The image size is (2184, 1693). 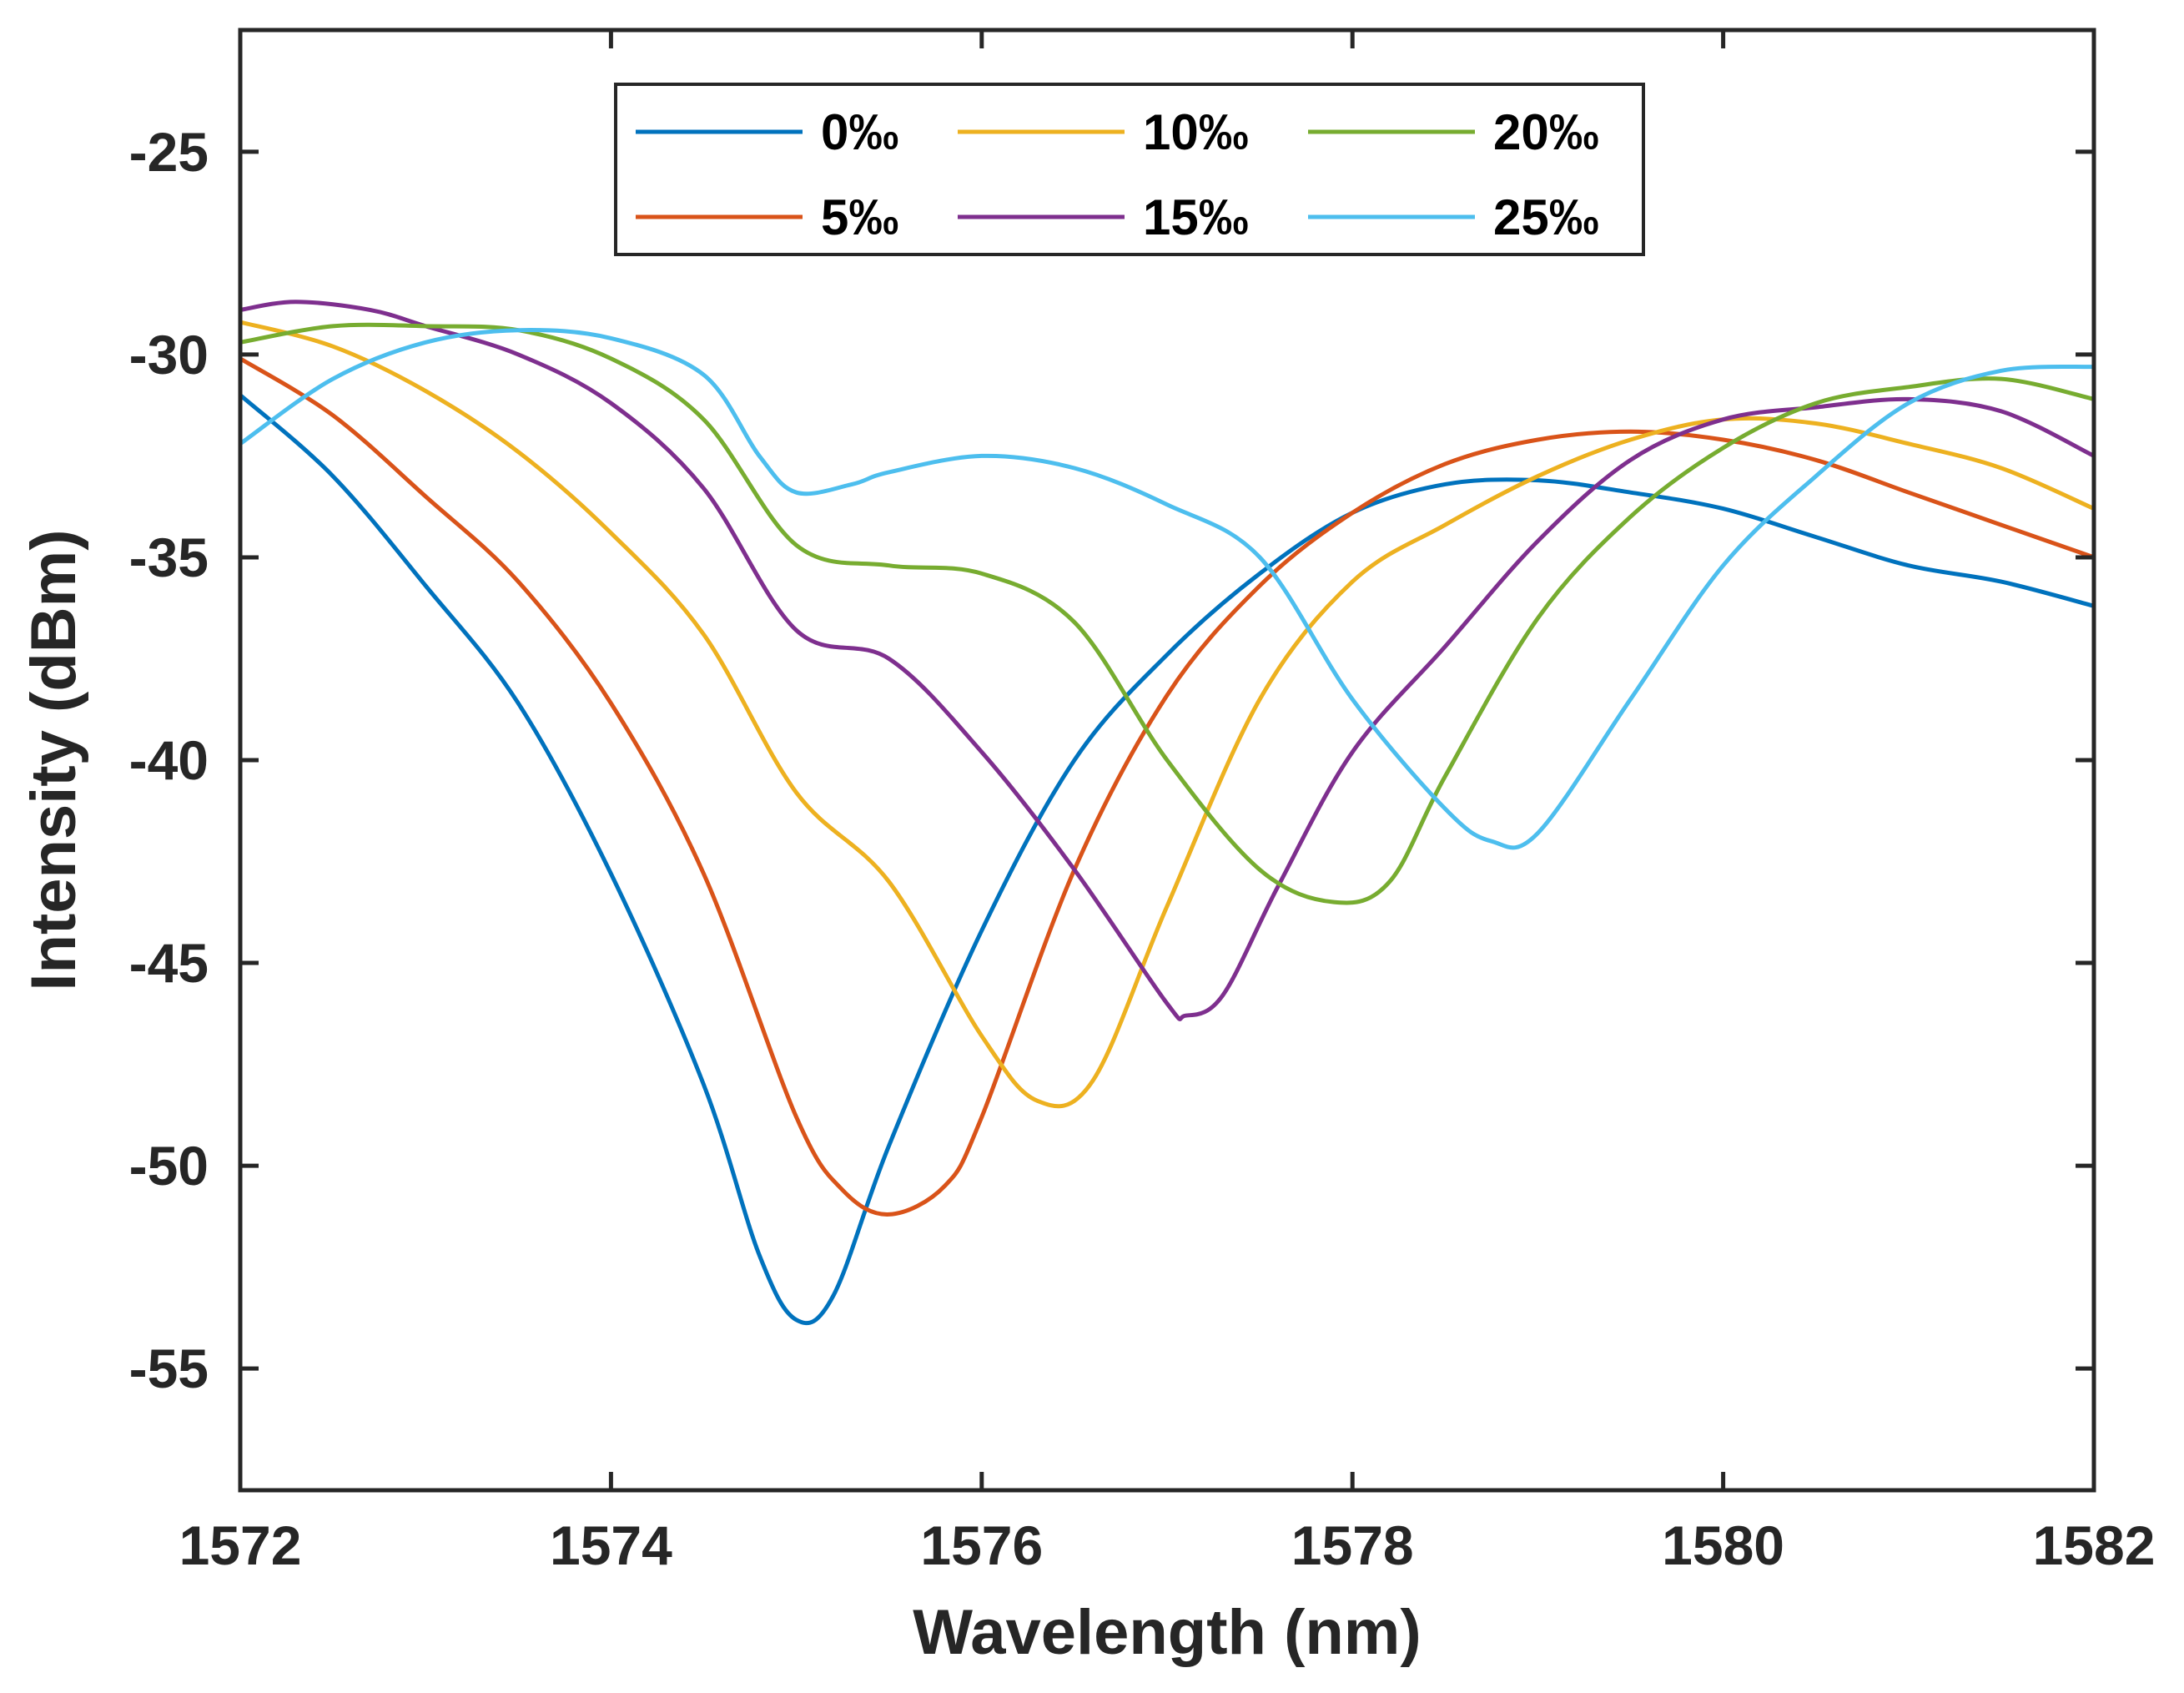 What do you see at coordinates (1167, 1545) in the screenshot?
I see `x-tick-labels: 1572 1574 1576 1578 1580 1582` at bounding box center [1167, 1545].